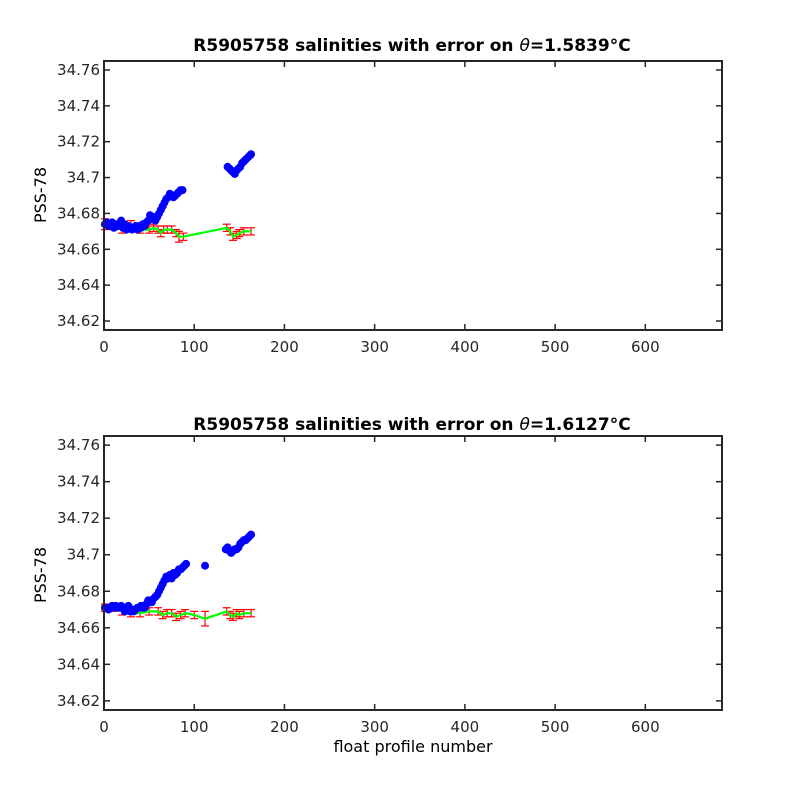  I want to click on y-axis-label-bottom: PSS-78, so click(40, 575).